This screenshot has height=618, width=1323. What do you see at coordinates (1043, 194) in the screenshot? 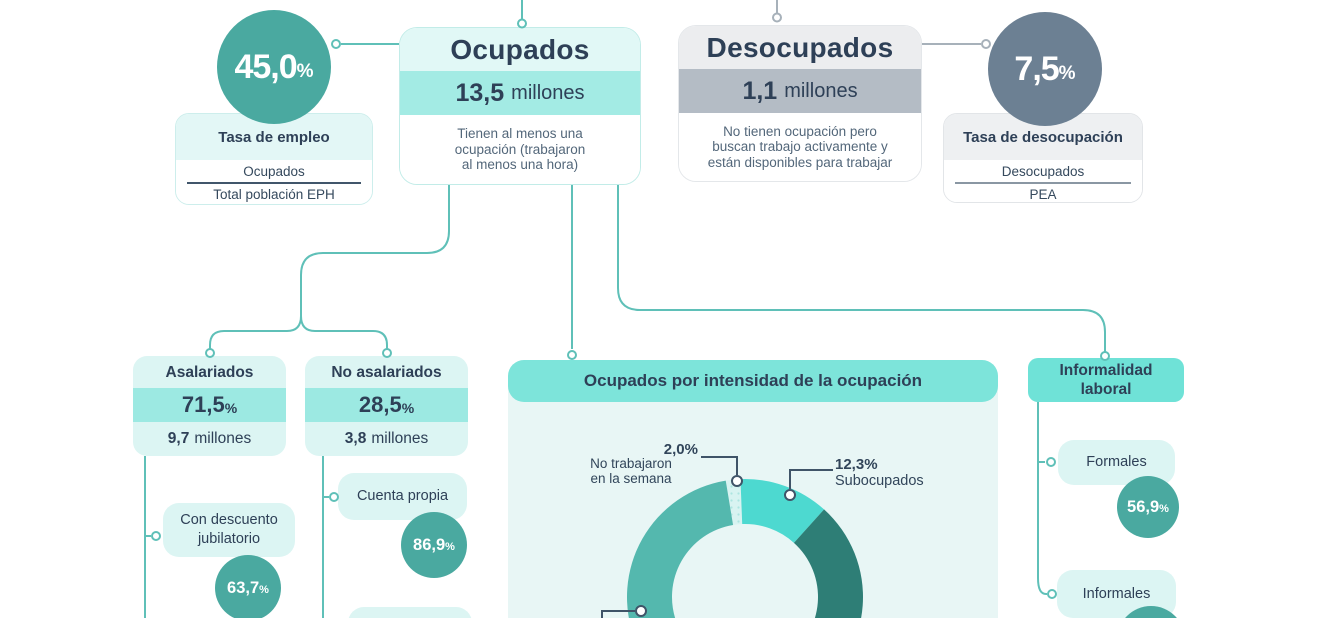
I see `unemployment-rate-denominator: PEA` at bounding box center [1043, 194].